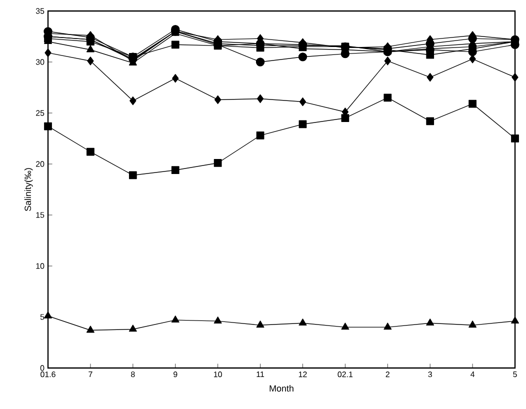 This screenshot has width=526, height=409. Describe the element at coordinates (282, 388) in the screenshot. I see `x-axis-title: Month` at that location.